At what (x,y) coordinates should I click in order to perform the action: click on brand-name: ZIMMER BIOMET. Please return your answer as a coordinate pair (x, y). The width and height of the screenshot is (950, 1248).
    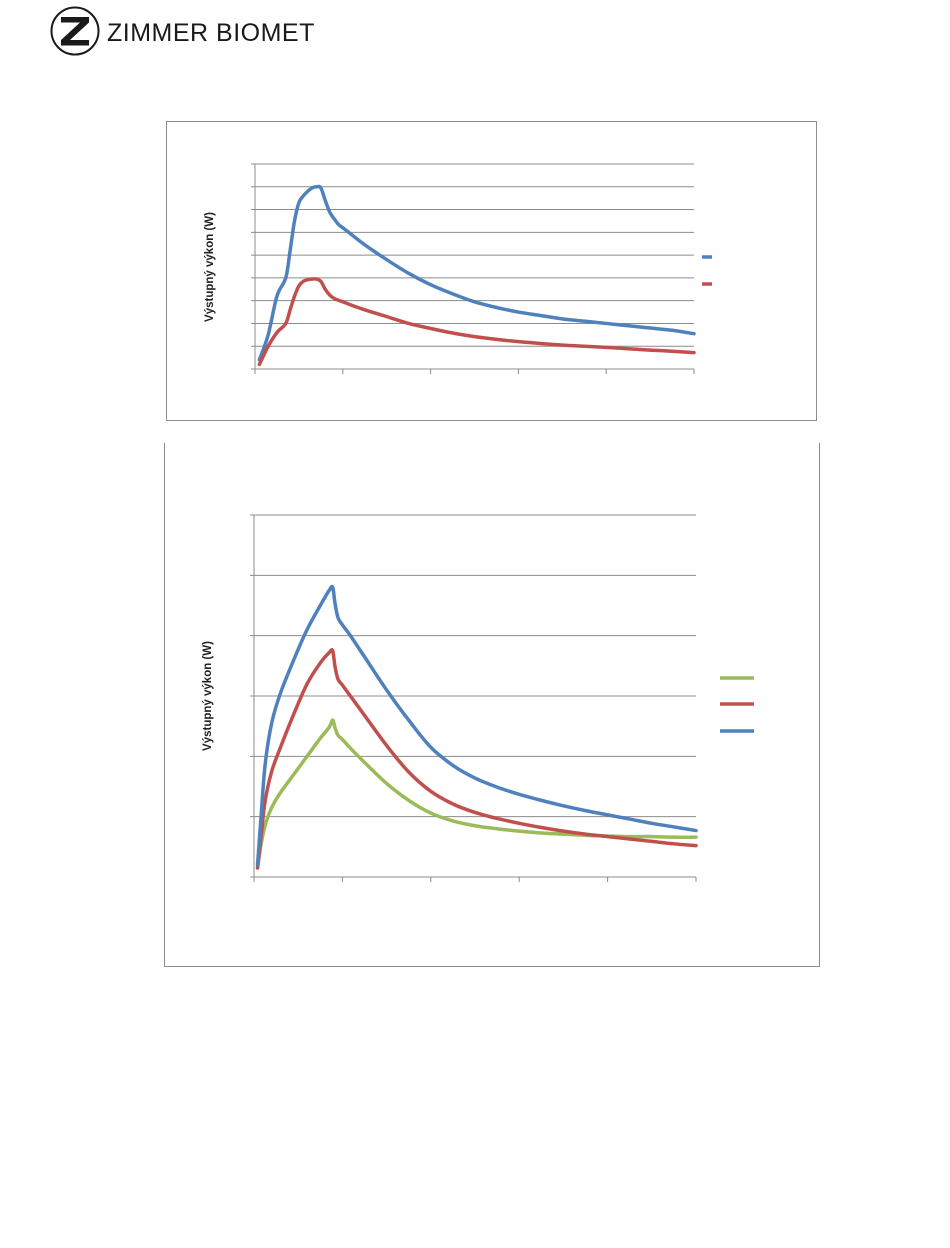
    Looking at the image, I should click on (211, 33).